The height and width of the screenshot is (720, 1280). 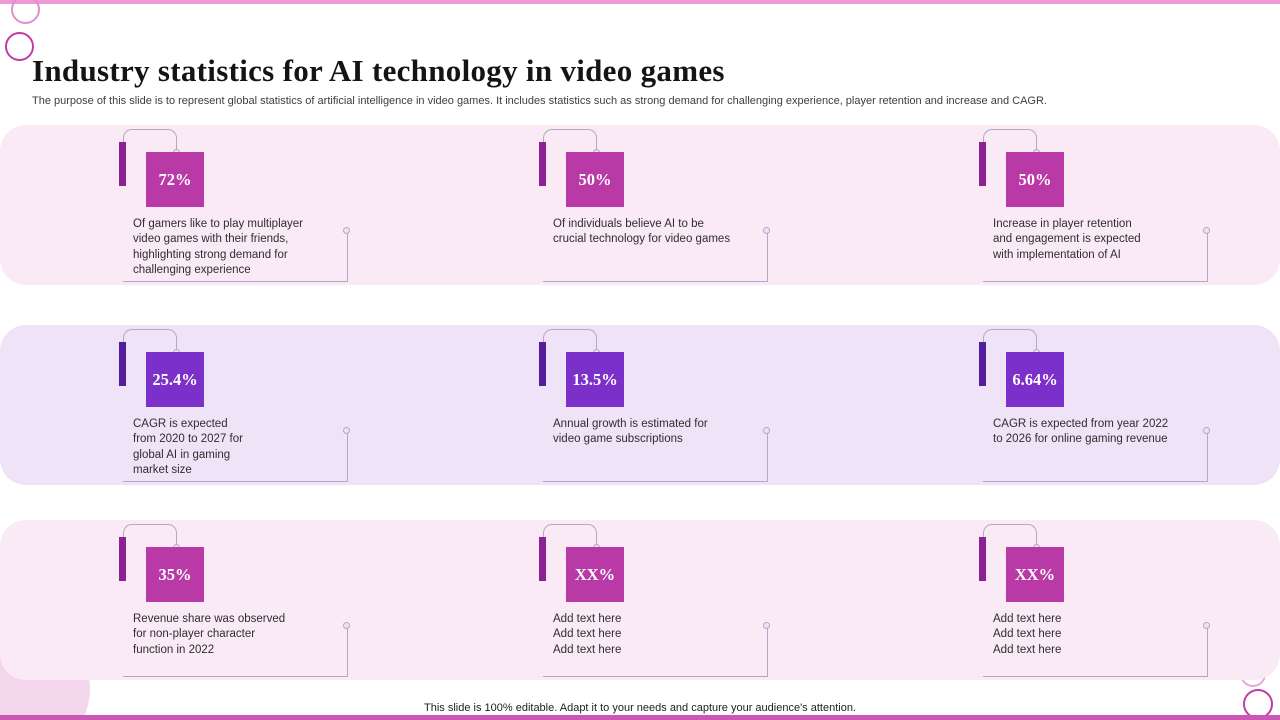 What do you see at coordinates (640, 2) in the screenshot?
I see `top-border-line` at bounding box center [640, 2].